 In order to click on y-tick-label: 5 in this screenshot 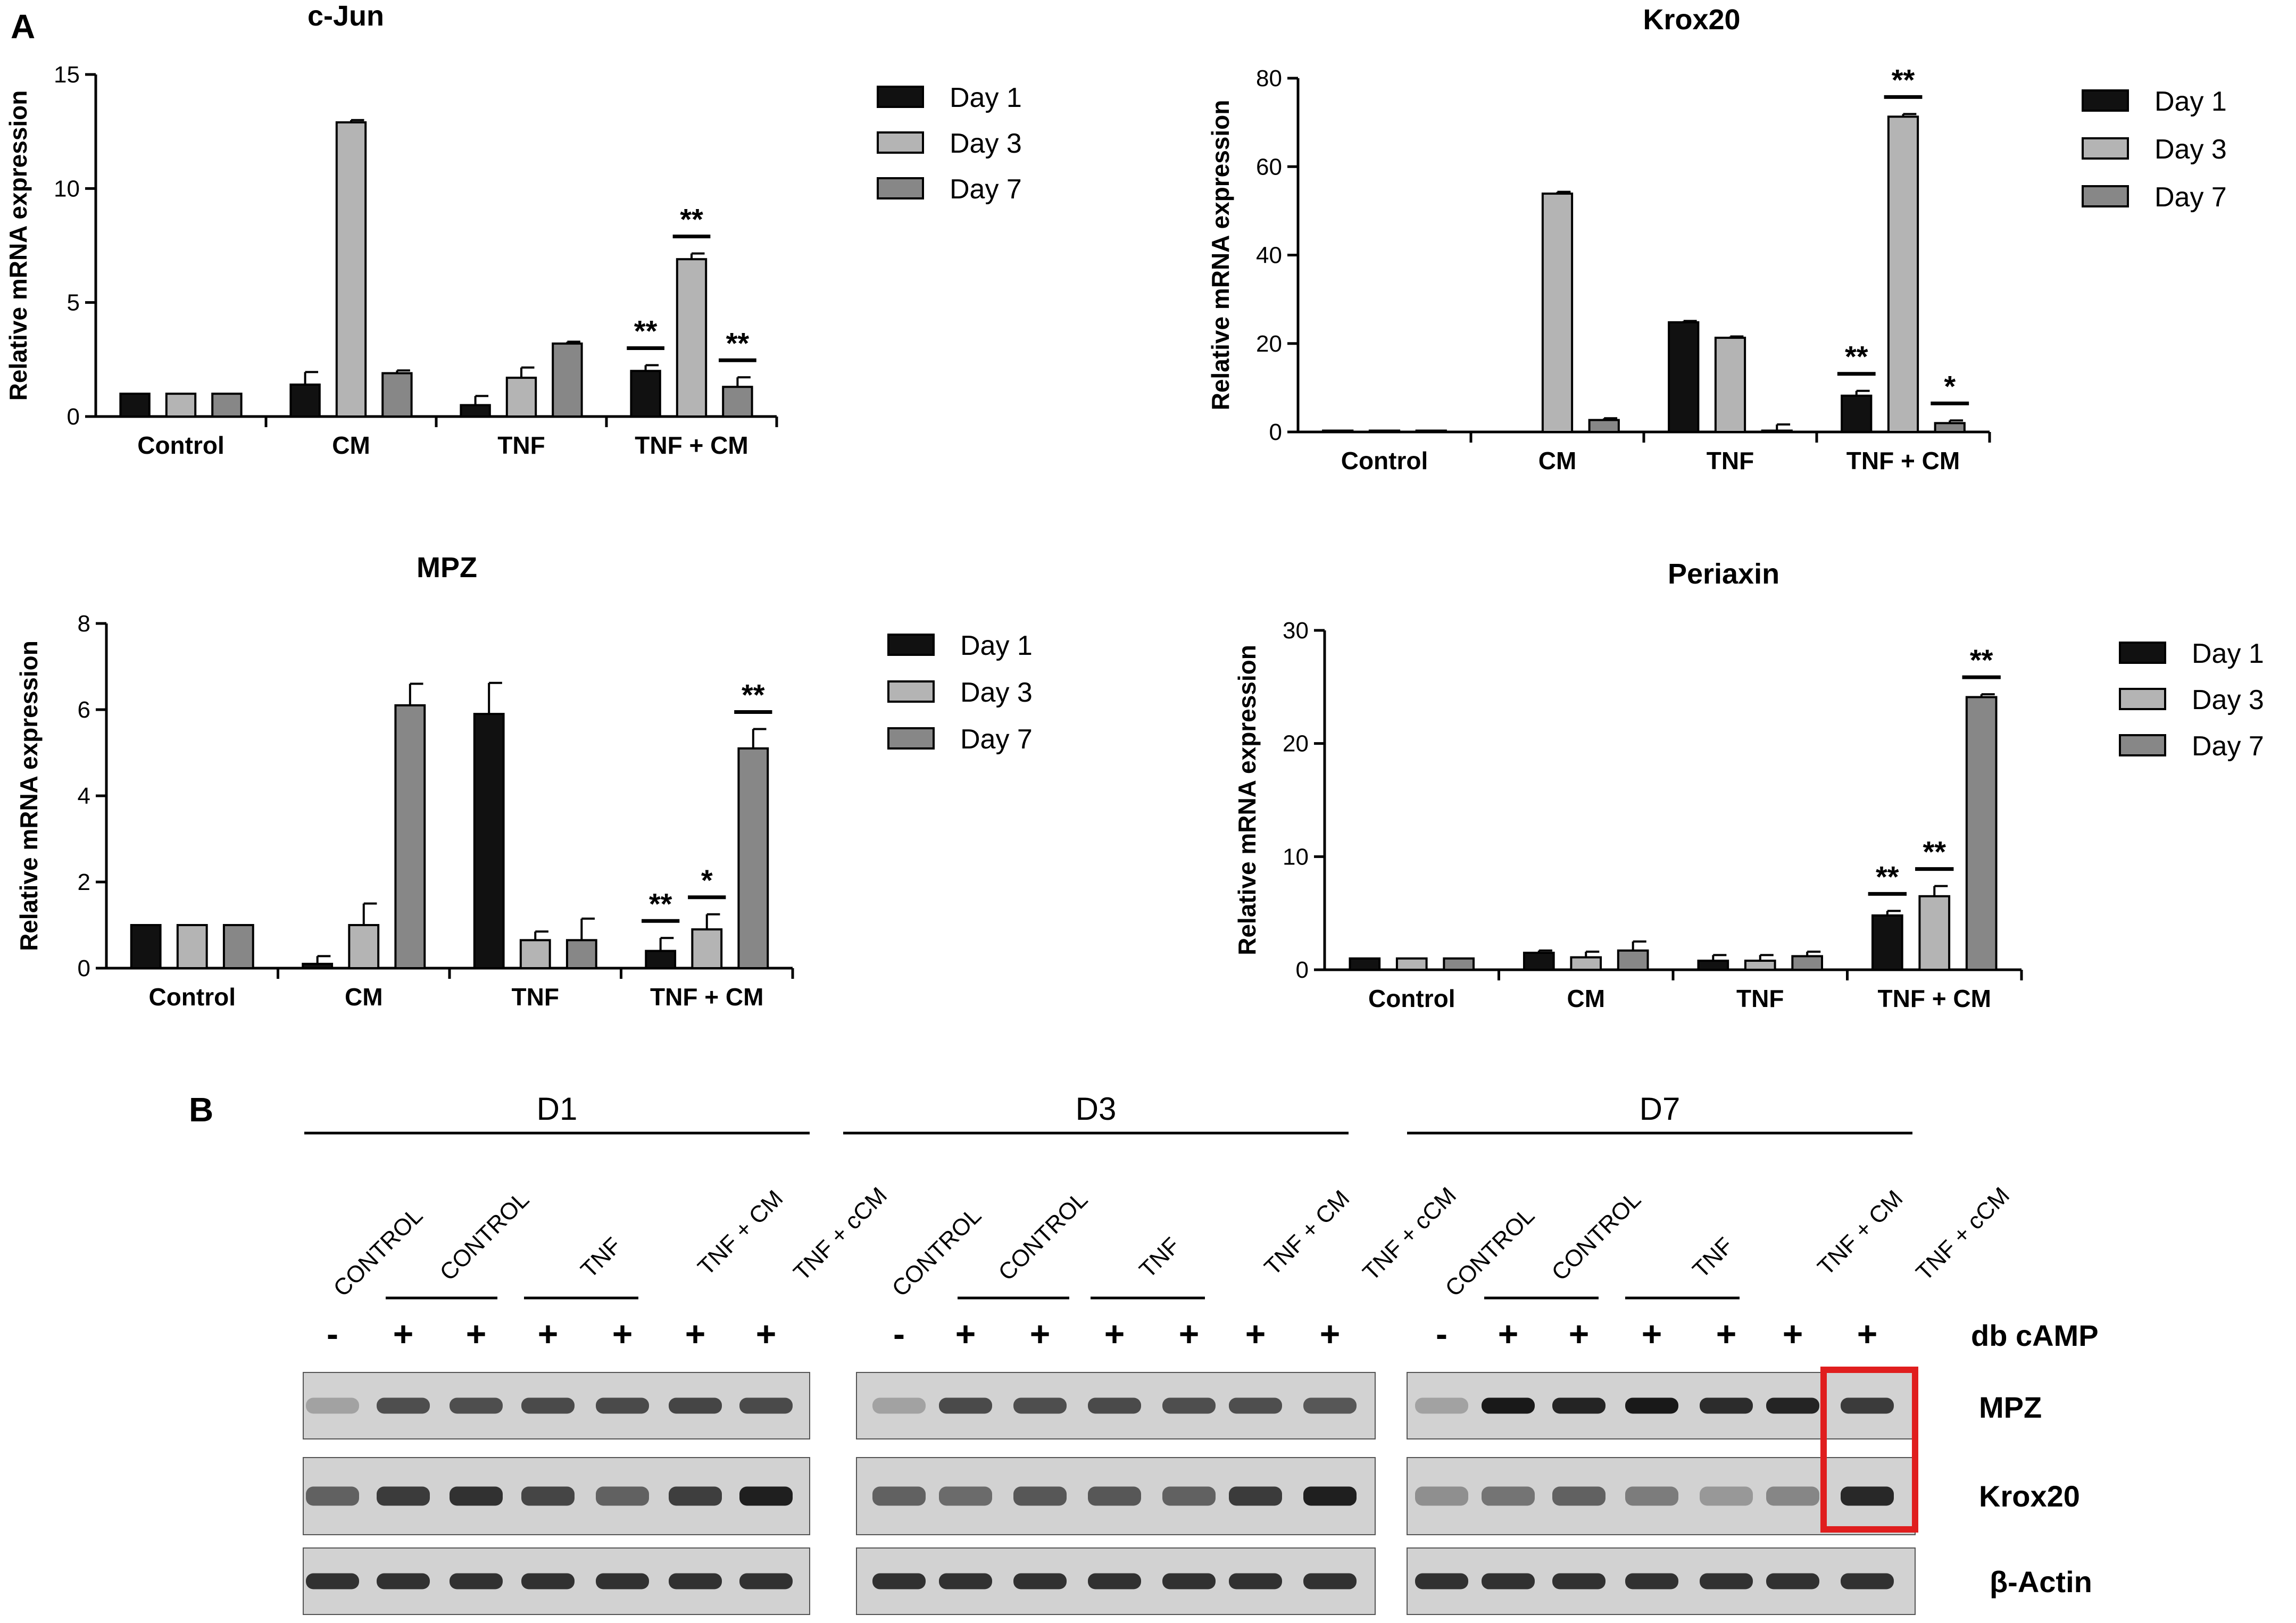, I will do `click(73, 303)`.